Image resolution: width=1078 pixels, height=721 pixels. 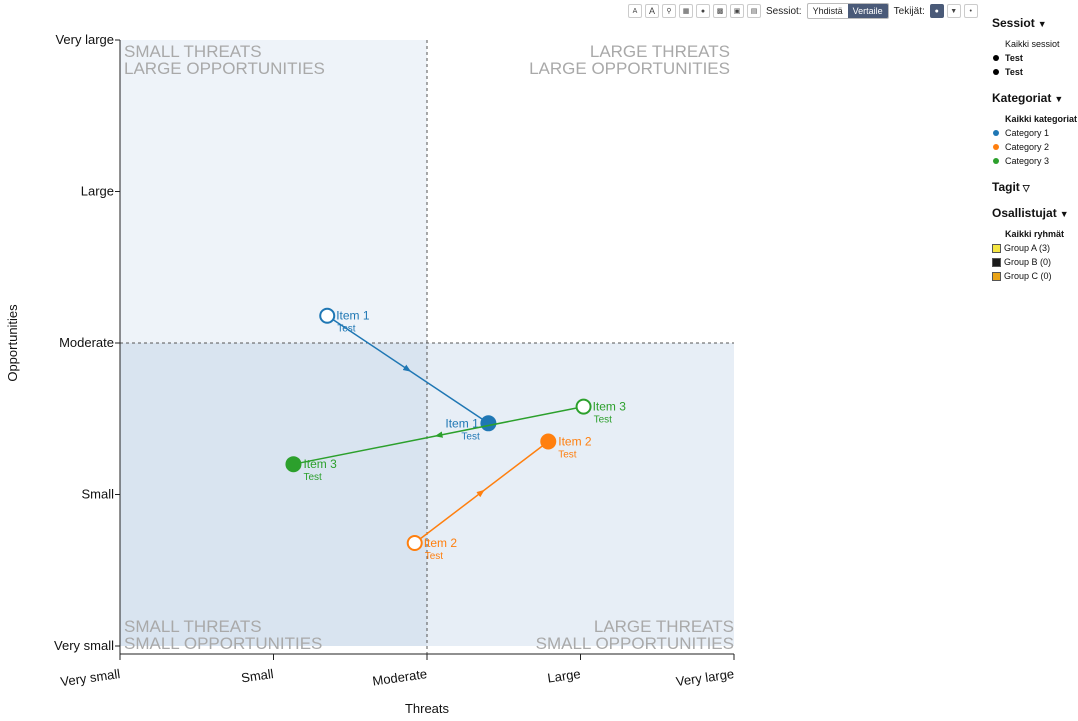 I want to click on y-tick-label: Moderate, so click(x=86, y=342).